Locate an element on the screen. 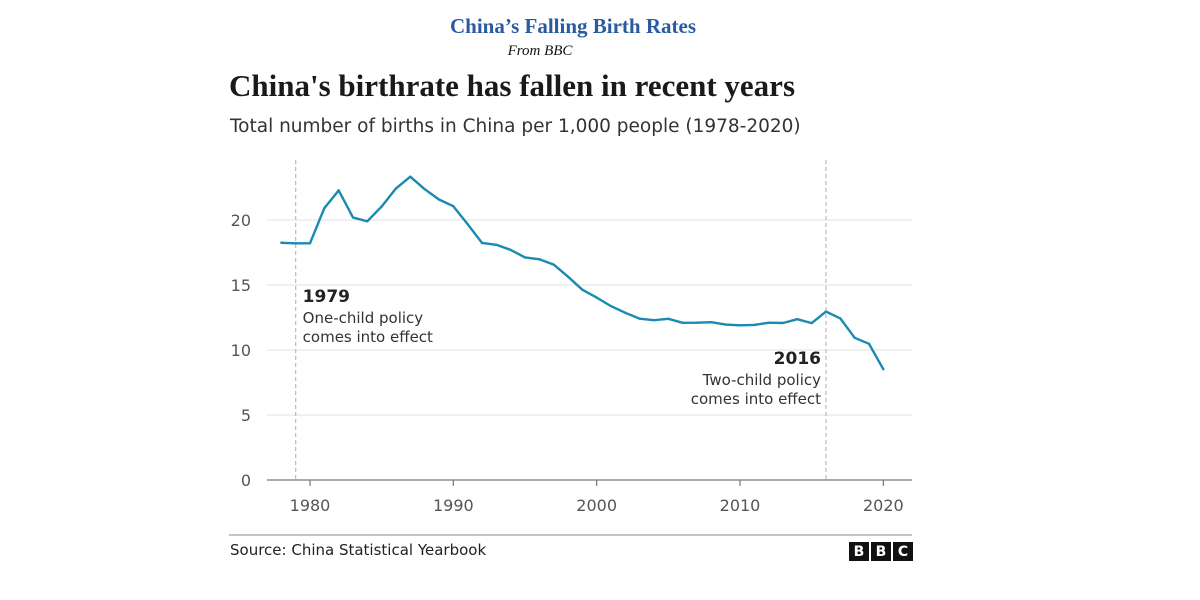 This screenshot has width=1200, height=600. y-tick-label: 5 is located at coordinates (246, 415).